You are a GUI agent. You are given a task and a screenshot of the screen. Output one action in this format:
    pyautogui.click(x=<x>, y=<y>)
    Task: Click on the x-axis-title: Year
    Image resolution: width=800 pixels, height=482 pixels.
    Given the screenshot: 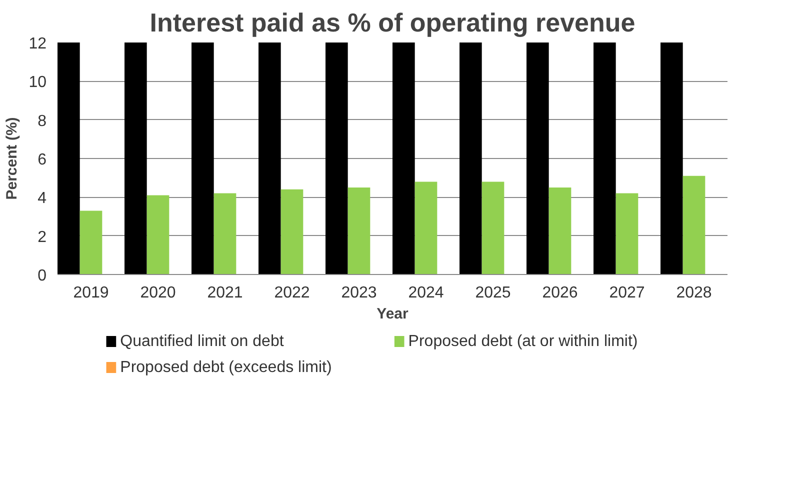 What is the action you would take?
    pyautogui.click(x=392, y=314)
    